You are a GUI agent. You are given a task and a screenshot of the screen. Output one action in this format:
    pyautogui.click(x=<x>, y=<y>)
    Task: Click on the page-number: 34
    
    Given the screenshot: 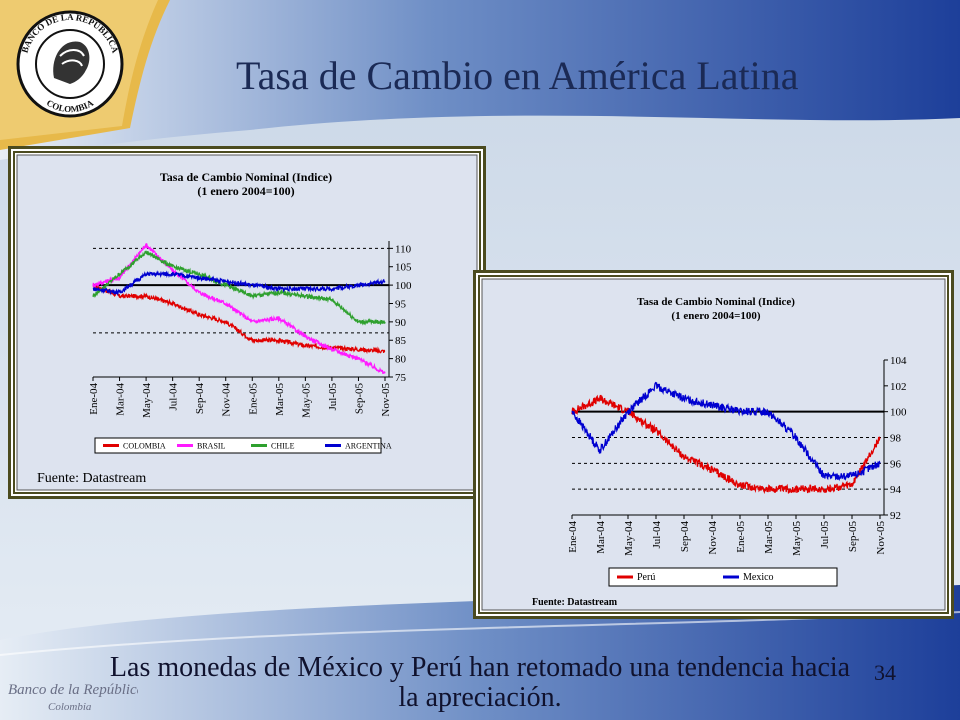 What is the action you would take?
    pyautogui.click(x=885, y=672)
    